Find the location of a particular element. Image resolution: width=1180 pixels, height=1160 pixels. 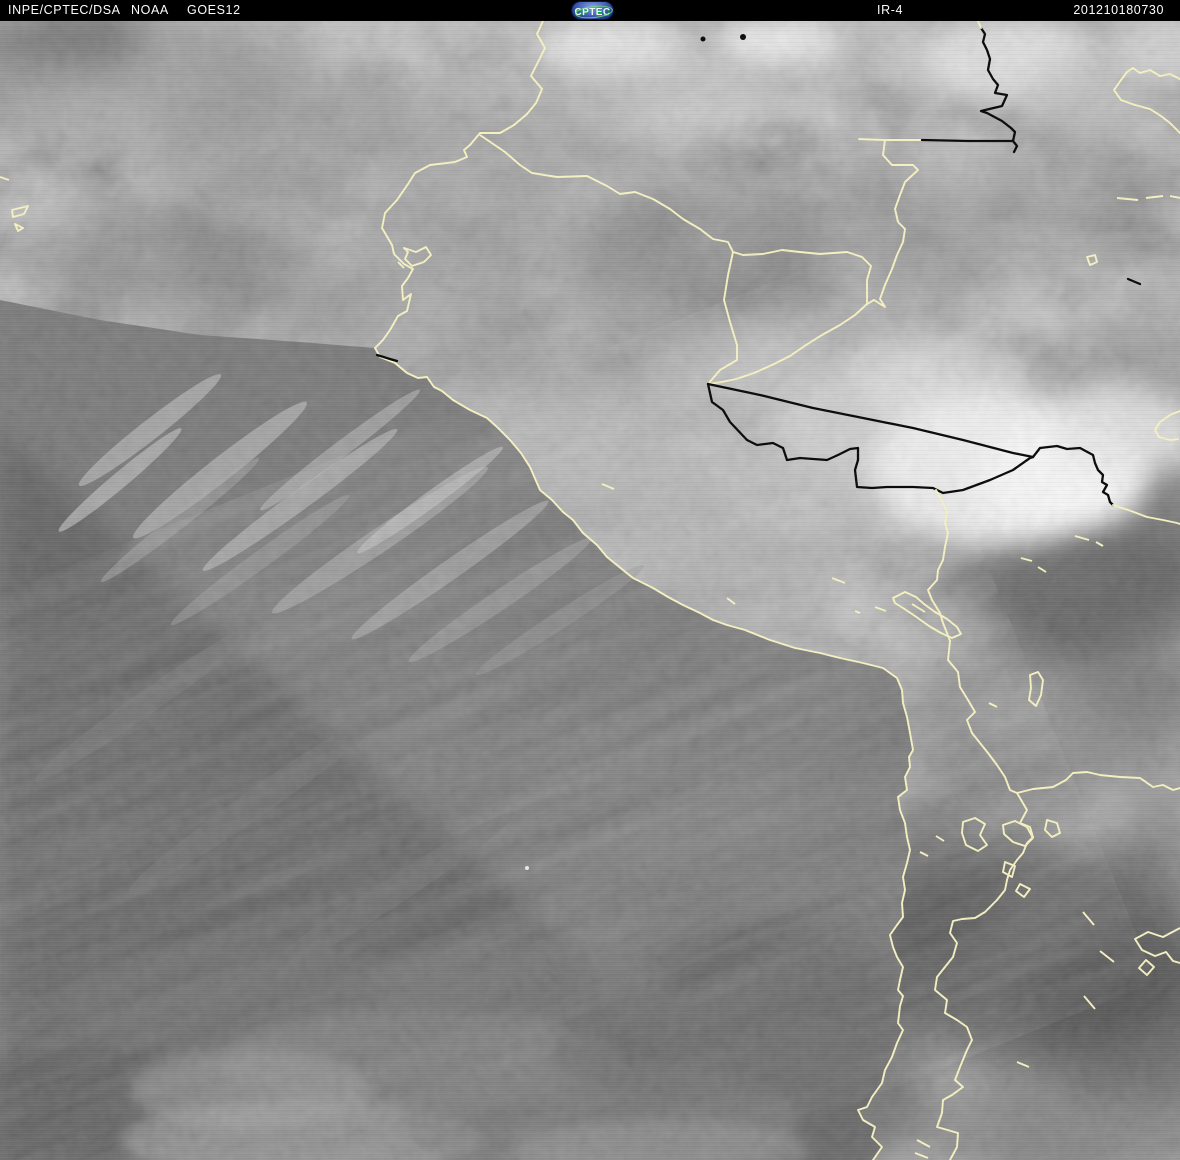

small-lake-dashes is located at coordinates (852, 544).